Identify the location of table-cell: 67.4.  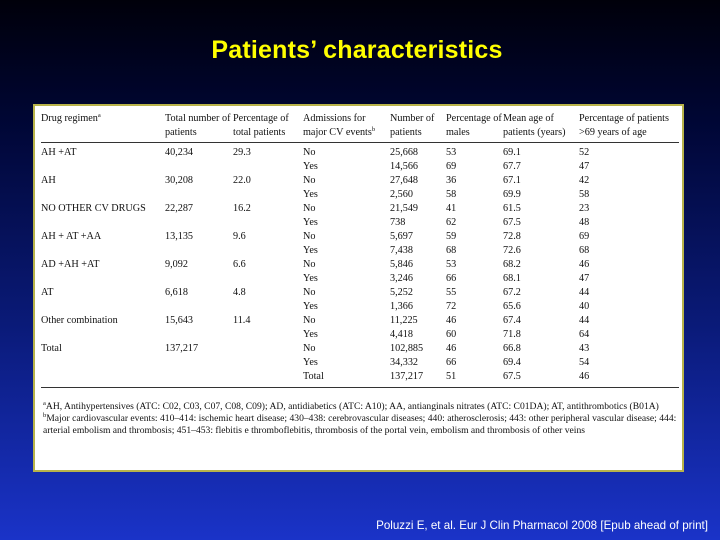
(512, 320).